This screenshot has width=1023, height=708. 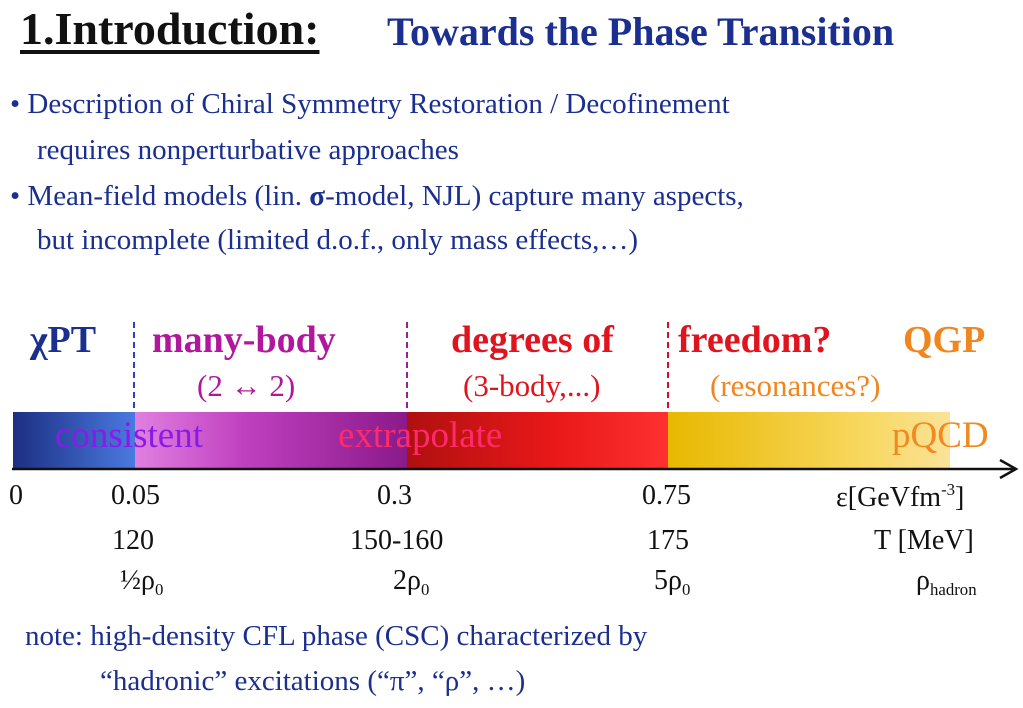 I want to click on density-half: ½ρ0, so click(x=141, y=582).